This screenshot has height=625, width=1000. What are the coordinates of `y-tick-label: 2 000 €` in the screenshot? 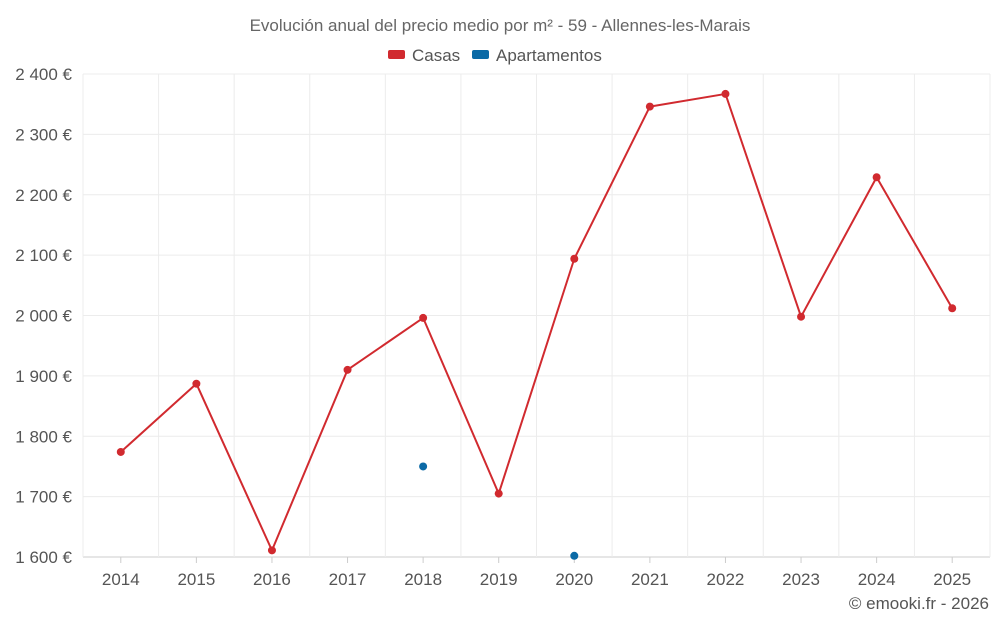 It's located at (43, 316).